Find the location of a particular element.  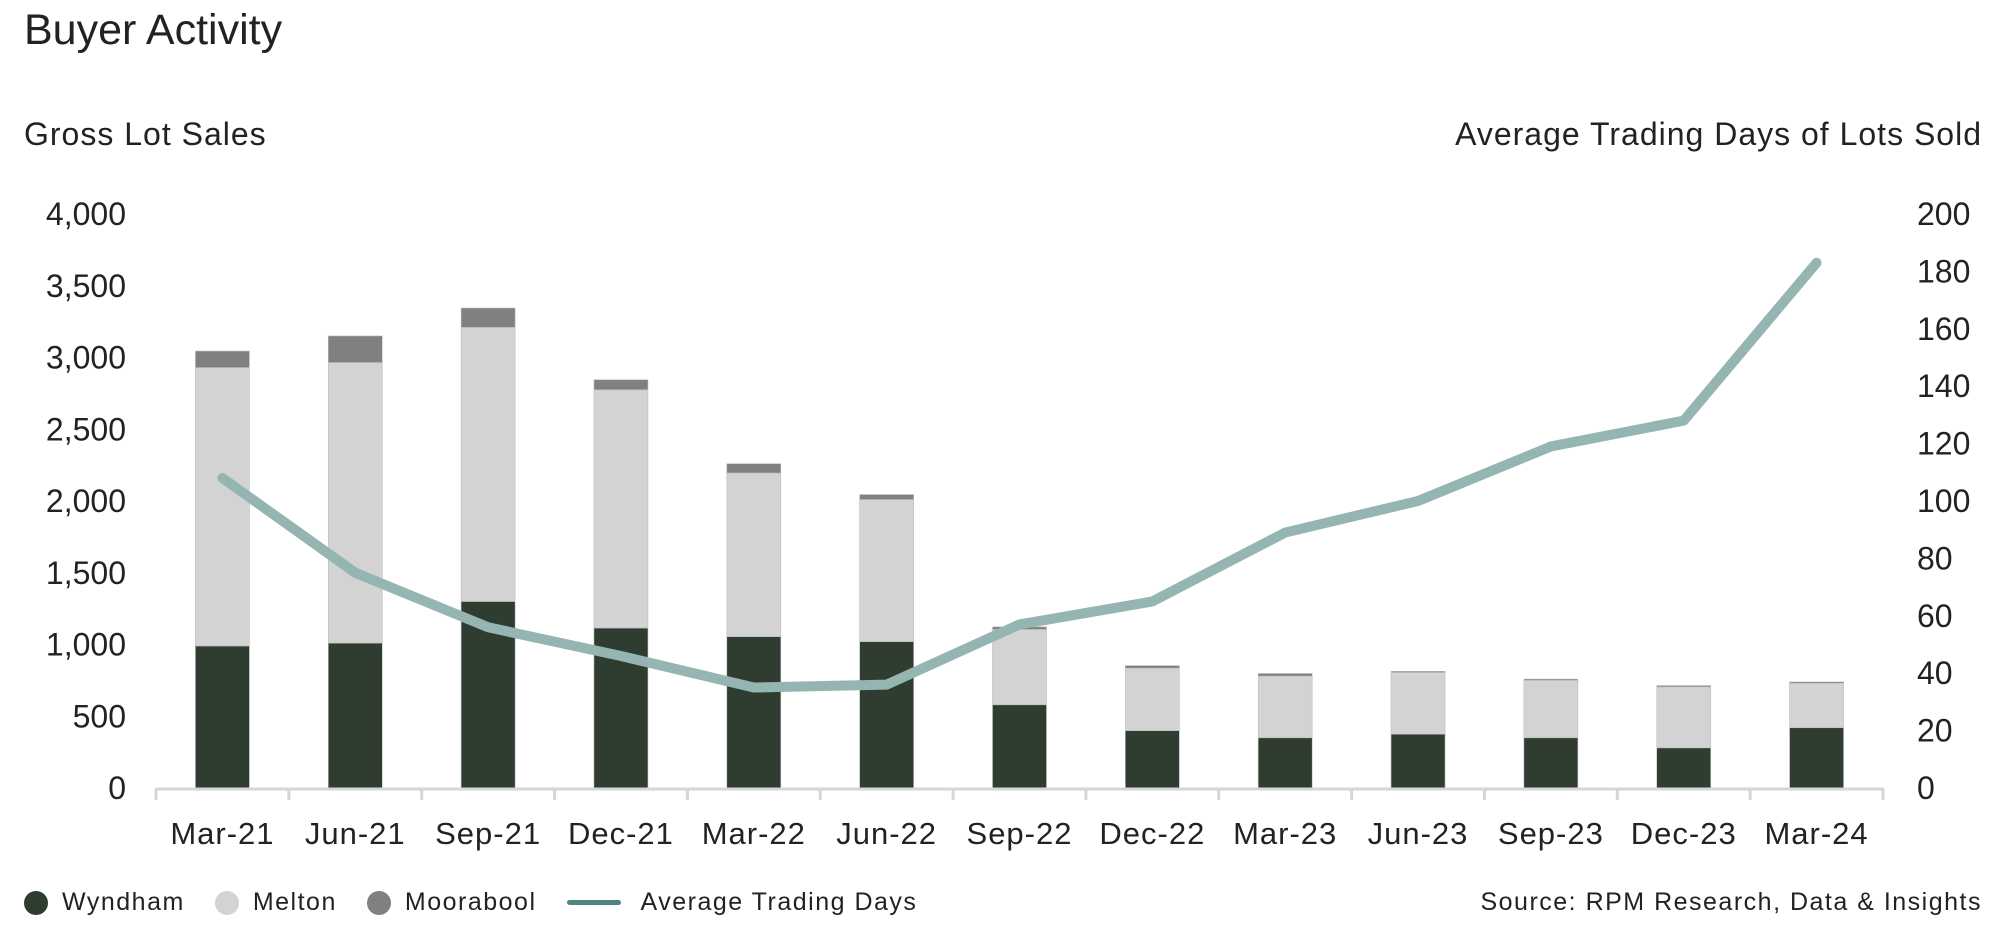

legend-item-average-trading-days: Average Trading Days is located at coordinates (742, 902).